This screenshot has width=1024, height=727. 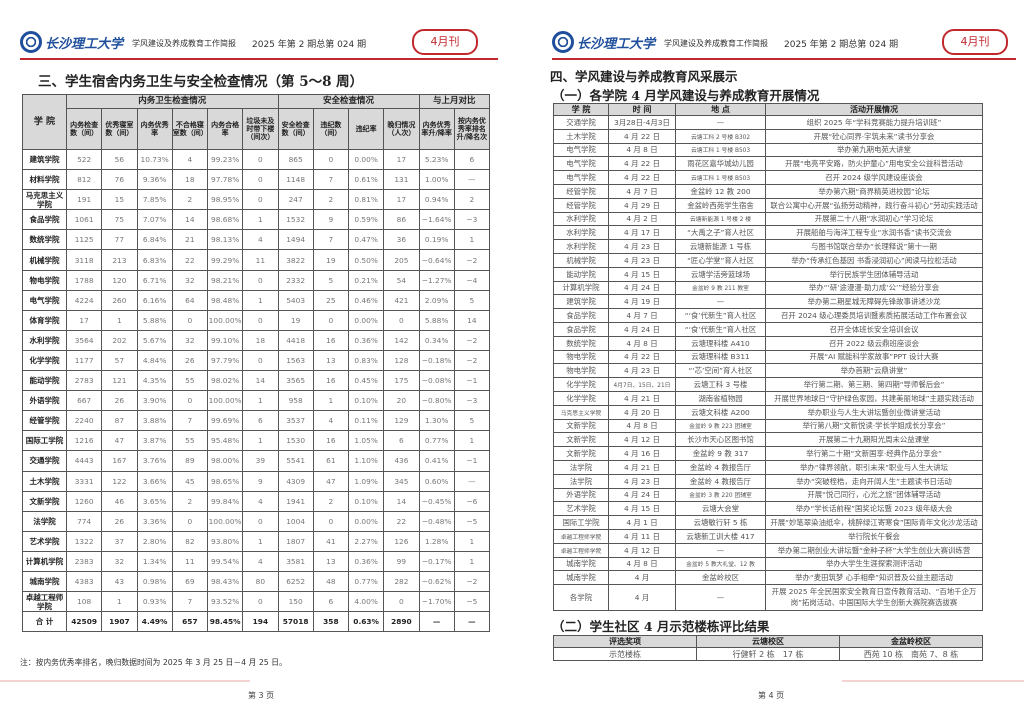 What do you see at coordinates (154, 180) in the screenshot?
I see `cell-value: 9.36%` at bounding box center [154, 180].